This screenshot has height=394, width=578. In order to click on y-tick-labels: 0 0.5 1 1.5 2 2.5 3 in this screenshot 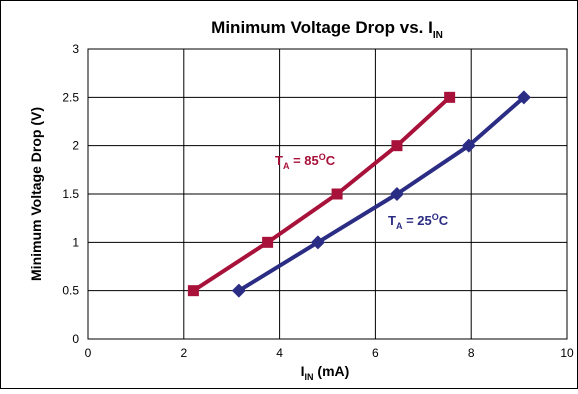, I will do `click(70, 194)`.